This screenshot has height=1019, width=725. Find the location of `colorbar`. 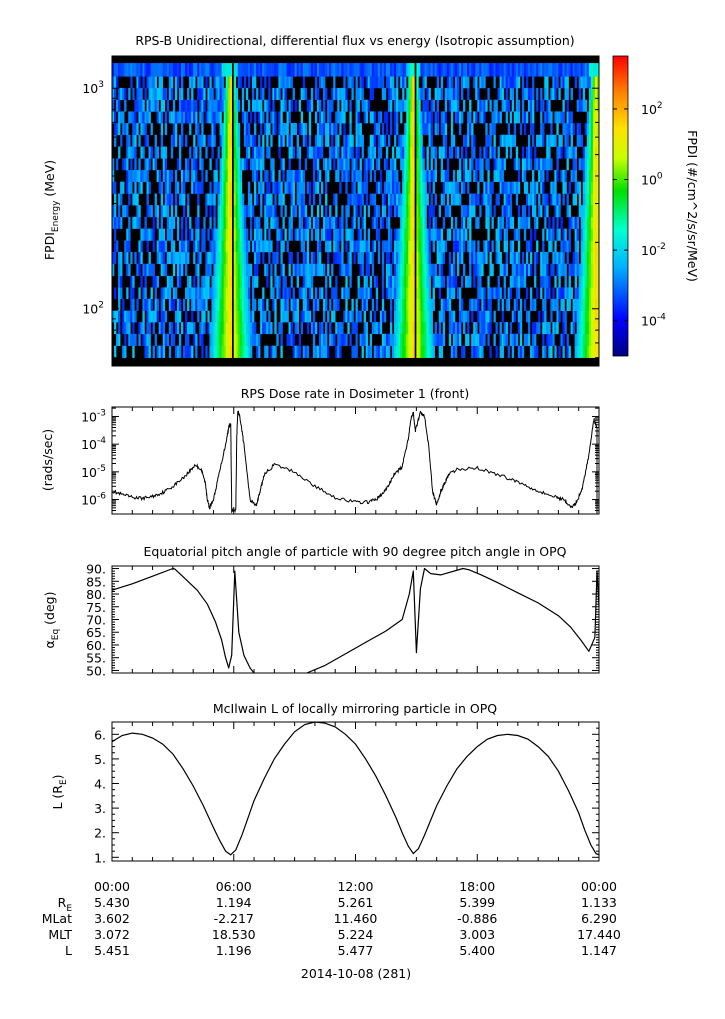

colorbar is located at coordinates (620, 206).